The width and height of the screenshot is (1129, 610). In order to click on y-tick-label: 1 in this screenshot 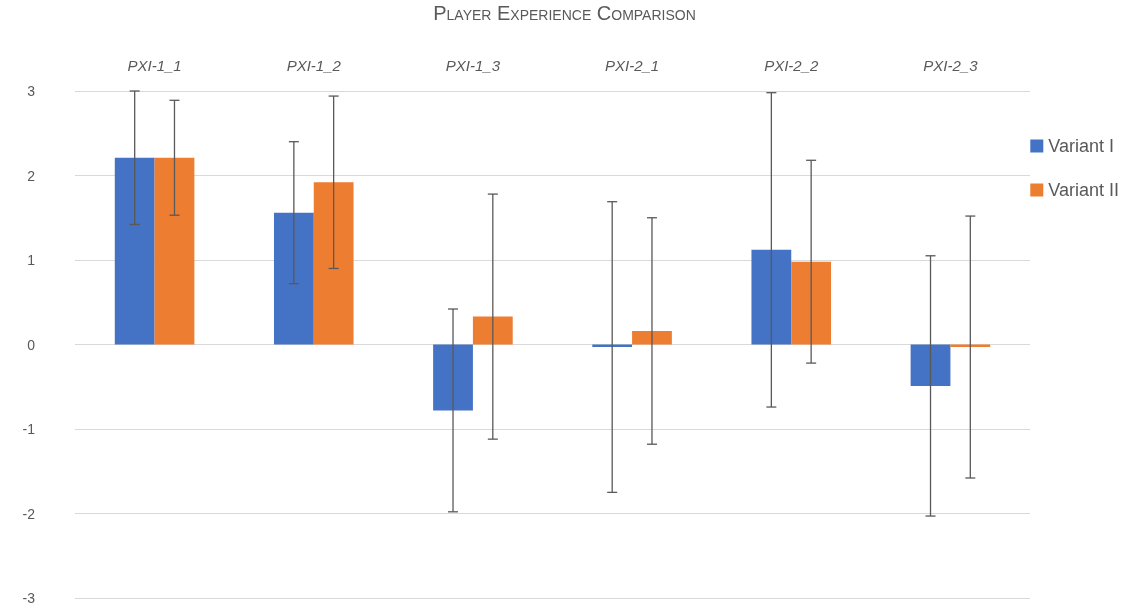, I will do `click(31, 260)`.